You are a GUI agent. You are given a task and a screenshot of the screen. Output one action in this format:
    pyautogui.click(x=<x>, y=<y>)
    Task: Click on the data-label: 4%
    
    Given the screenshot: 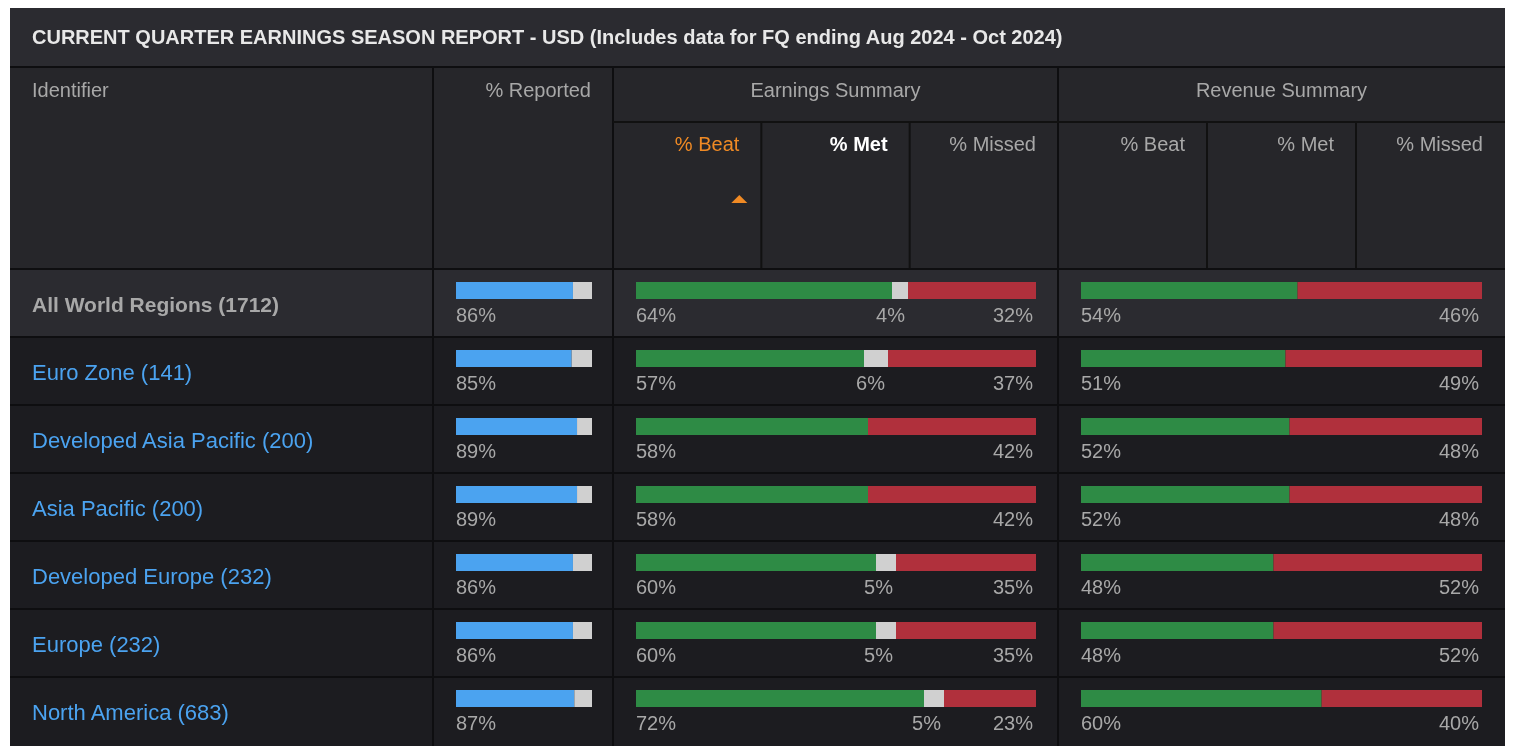 What is the action you would take?
    pyautogui.click(x=891, y=315)
    